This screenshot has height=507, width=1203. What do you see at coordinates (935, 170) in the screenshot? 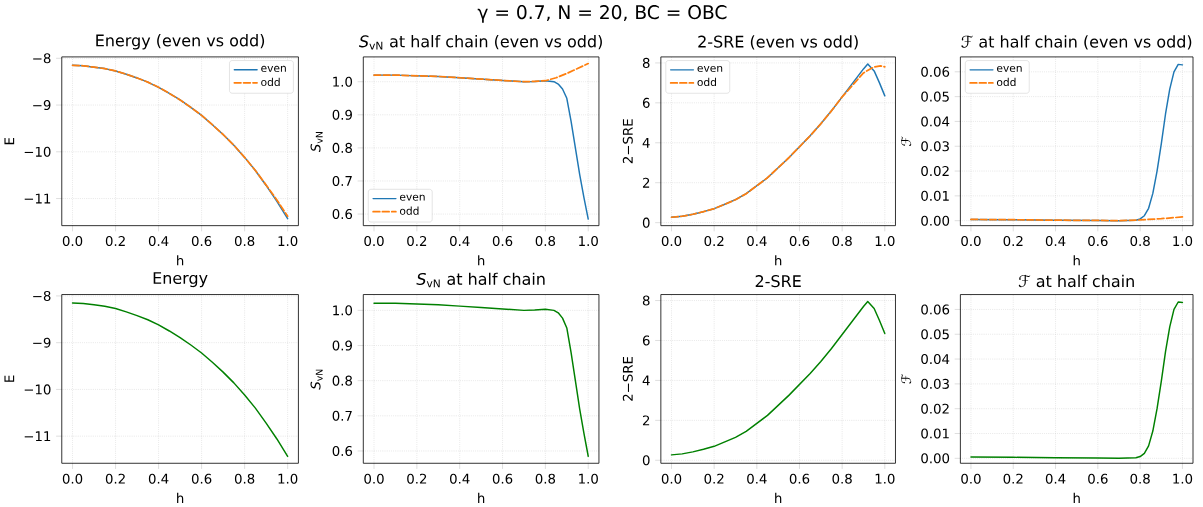
I see `y-tick-label: 0.02` at bounding box center [935, 170].